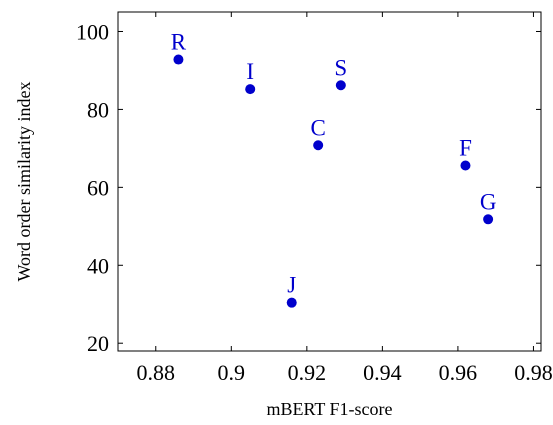 Image resolution: width=553 pixels, height=425 pixels. What do you see at coordinates (465, 165) in the screenshot?
I see `data-point-f` at bounding box center [465, 165].